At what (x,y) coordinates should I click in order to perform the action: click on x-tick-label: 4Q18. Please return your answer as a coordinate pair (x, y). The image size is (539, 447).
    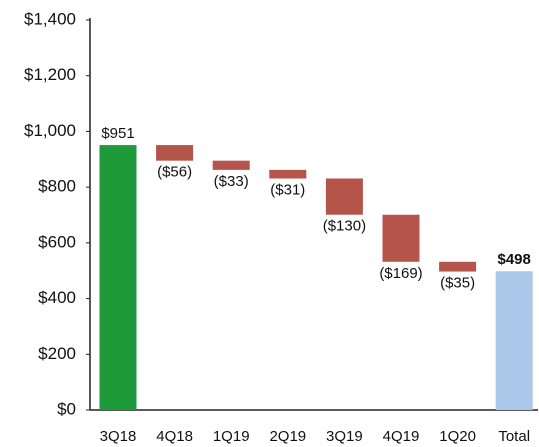
    Looking at the image, I should click on (174, 436).